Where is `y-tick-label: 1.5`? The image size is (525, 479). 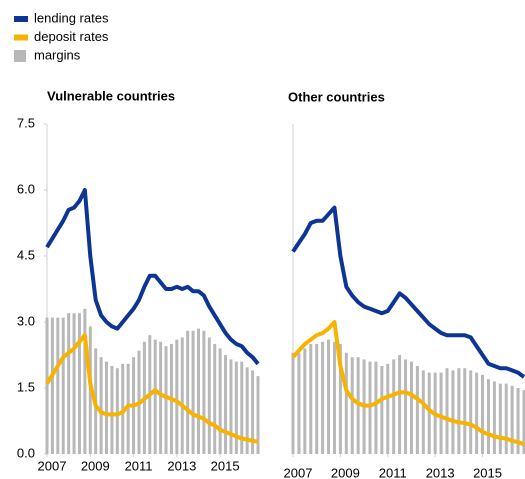 y-tick-label: 1.5 is located at coordinates (26, 386).